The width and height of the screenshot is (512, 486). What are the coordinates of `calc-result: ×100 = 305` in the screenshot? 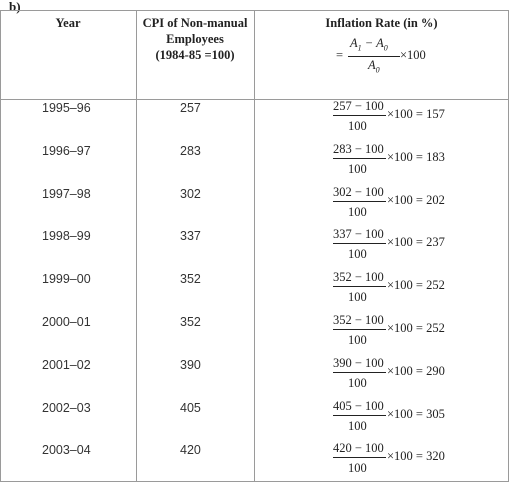 It's located at (416, 413).